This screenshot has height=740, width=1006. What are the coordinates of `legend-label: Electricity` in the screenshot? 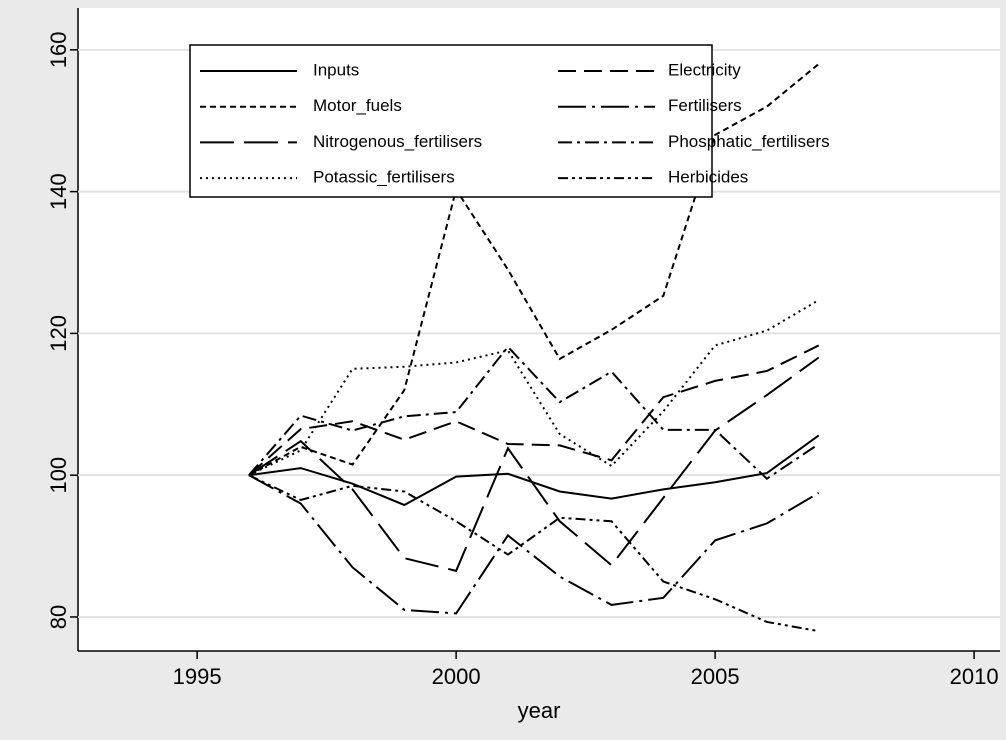 It's located at (704, 69).